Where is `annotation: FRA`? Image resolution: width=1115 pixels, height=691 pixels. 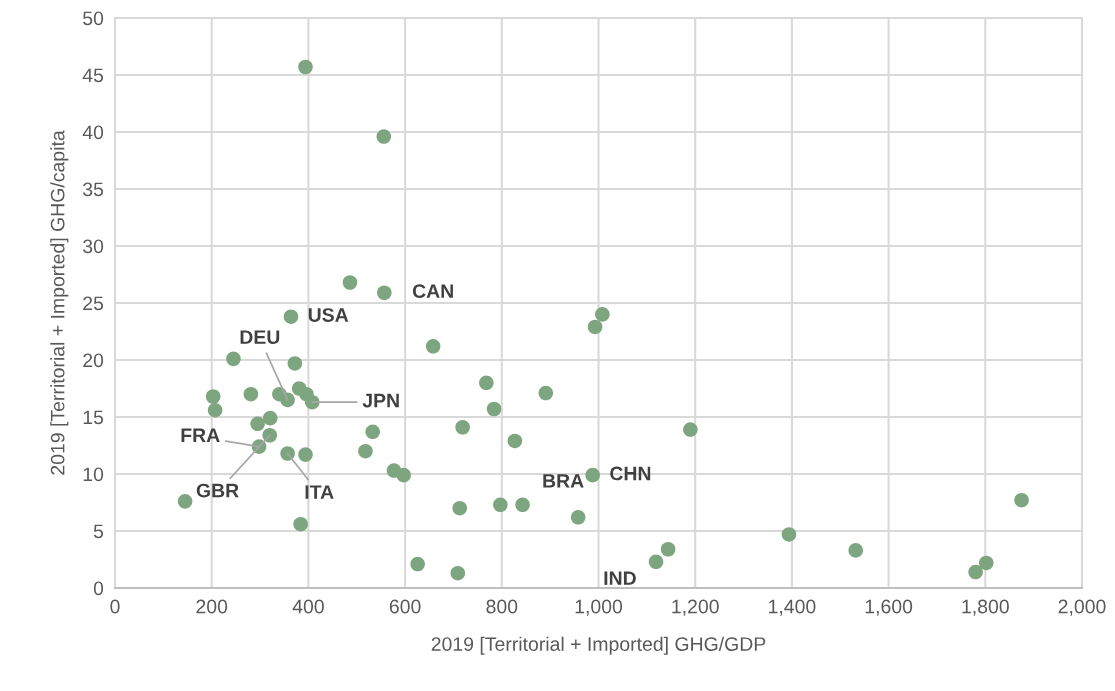 annotation: FRA is located at coordinates (200, 435).